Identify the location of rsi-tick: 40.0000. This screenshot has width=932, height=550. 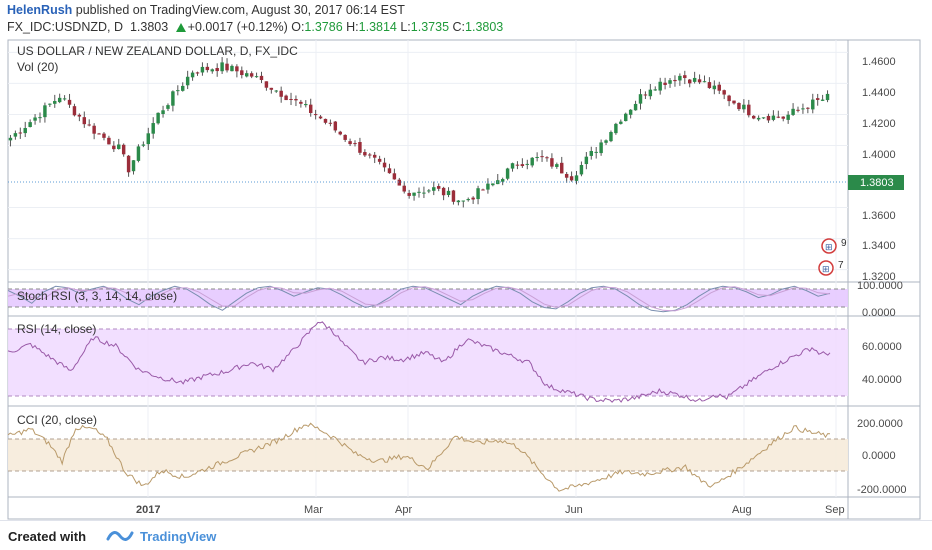
(882, 380).